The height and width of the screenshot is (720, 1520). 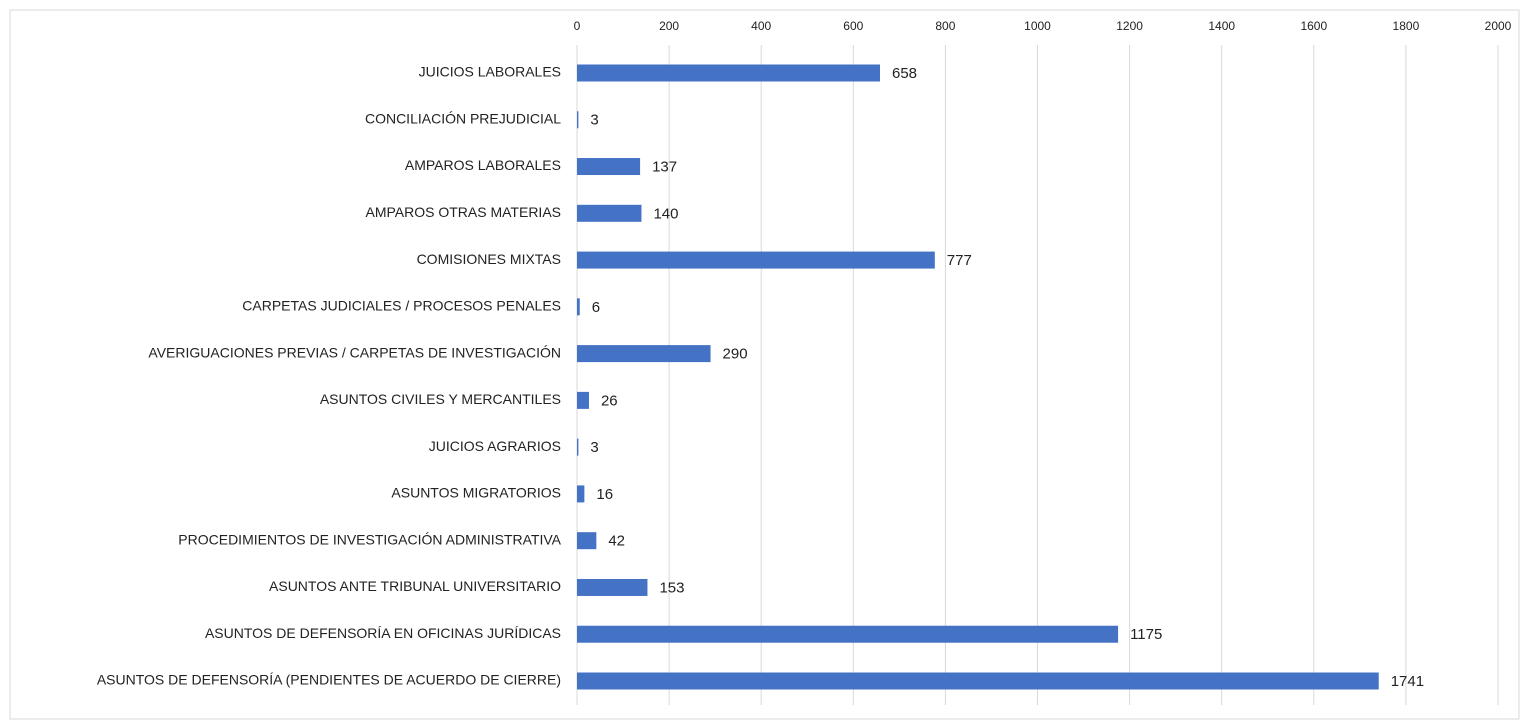 I want to click on x-tick-label: 1800, so click(x=1406, y=26).